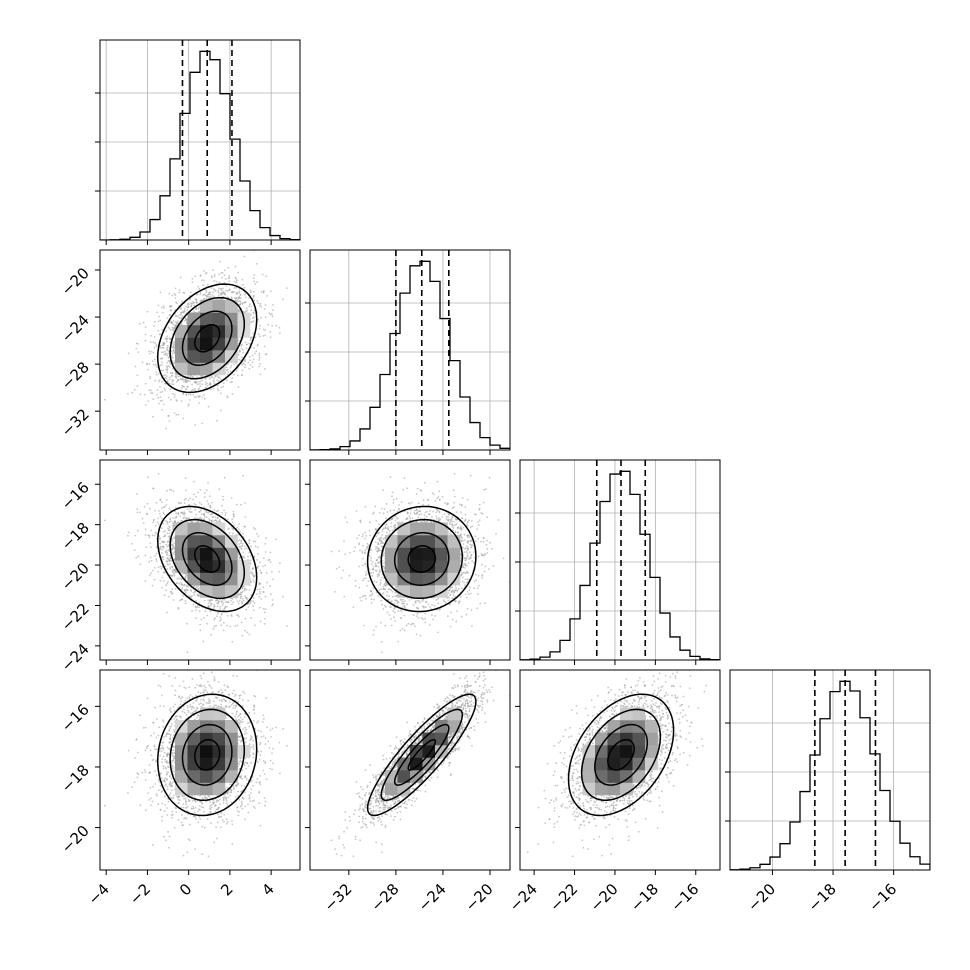 The image size is (970, 970). I want to click on density-cell, so click(231, 344).